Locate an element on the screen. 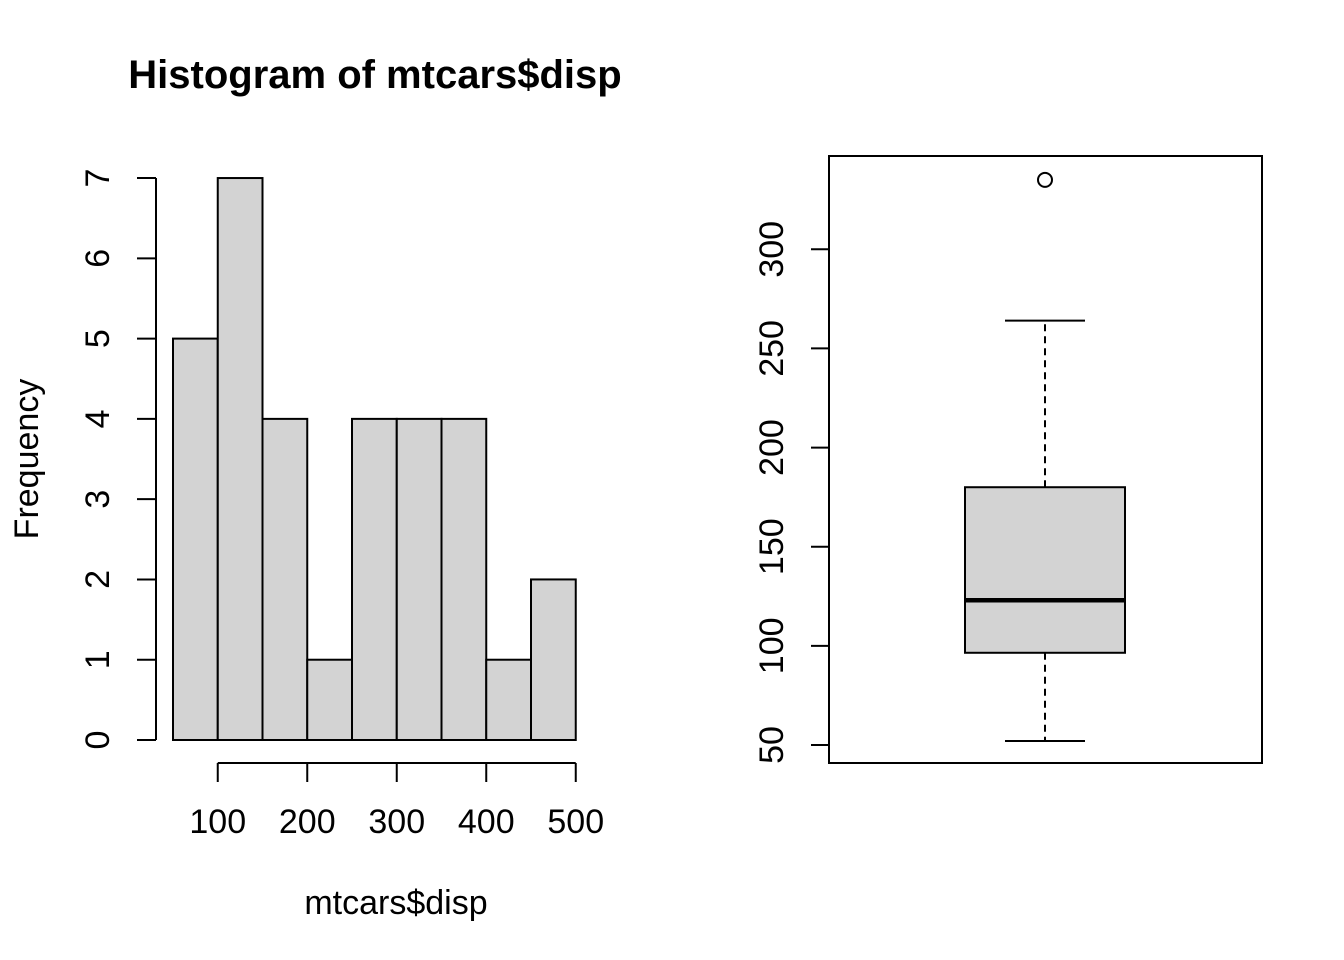 The image size is (1344, 960). histogram-title: Histogram of mtcars$disp is located at coordinates (374, 75).